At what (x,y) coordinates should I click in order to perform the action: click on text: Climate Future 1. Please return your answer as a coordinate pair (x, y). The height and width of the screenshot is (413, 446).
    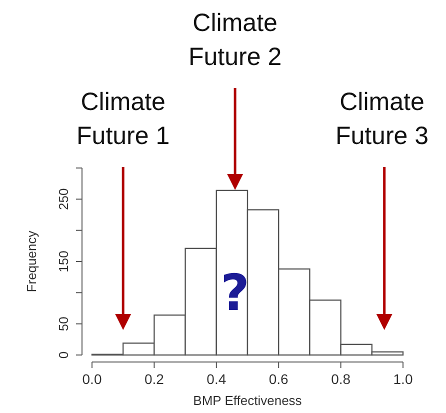
    Looking at the image, I should click on (123, 119).